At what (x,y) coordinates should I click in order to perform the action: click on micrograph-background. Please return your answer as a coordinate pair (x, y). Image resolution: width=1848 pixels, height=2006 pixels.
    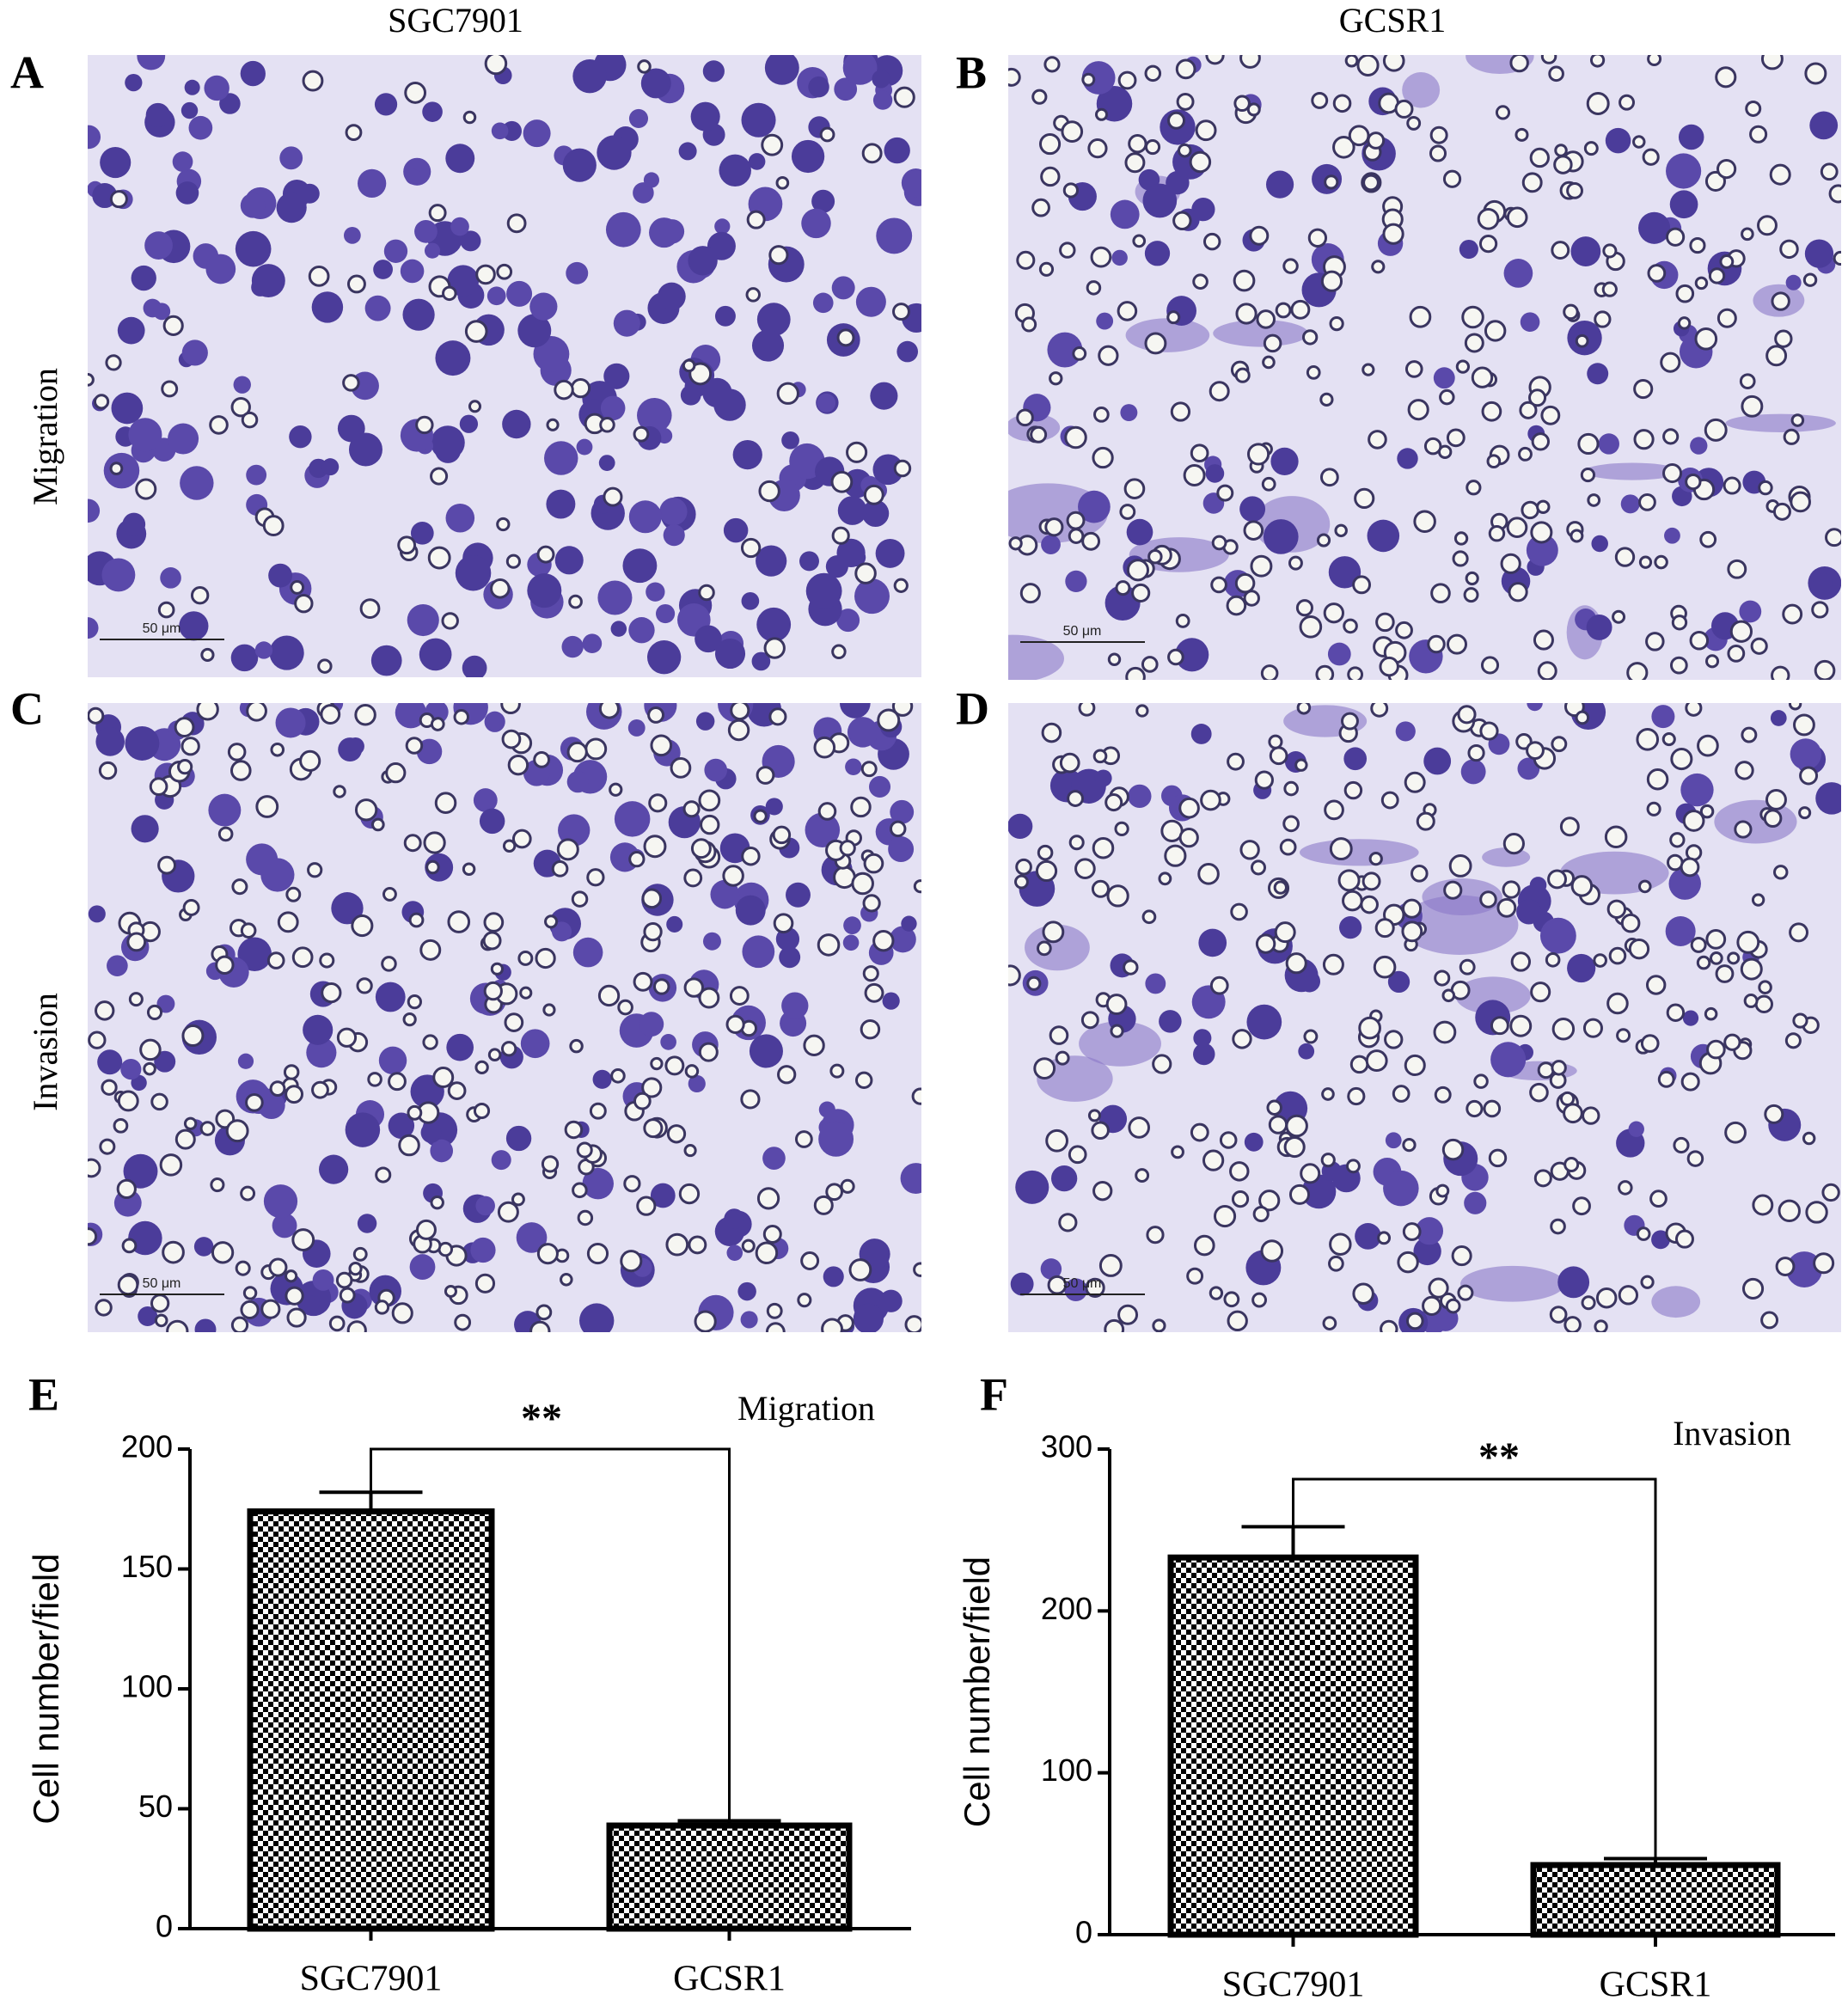
    Looking at the image, I should click on (504, 366).